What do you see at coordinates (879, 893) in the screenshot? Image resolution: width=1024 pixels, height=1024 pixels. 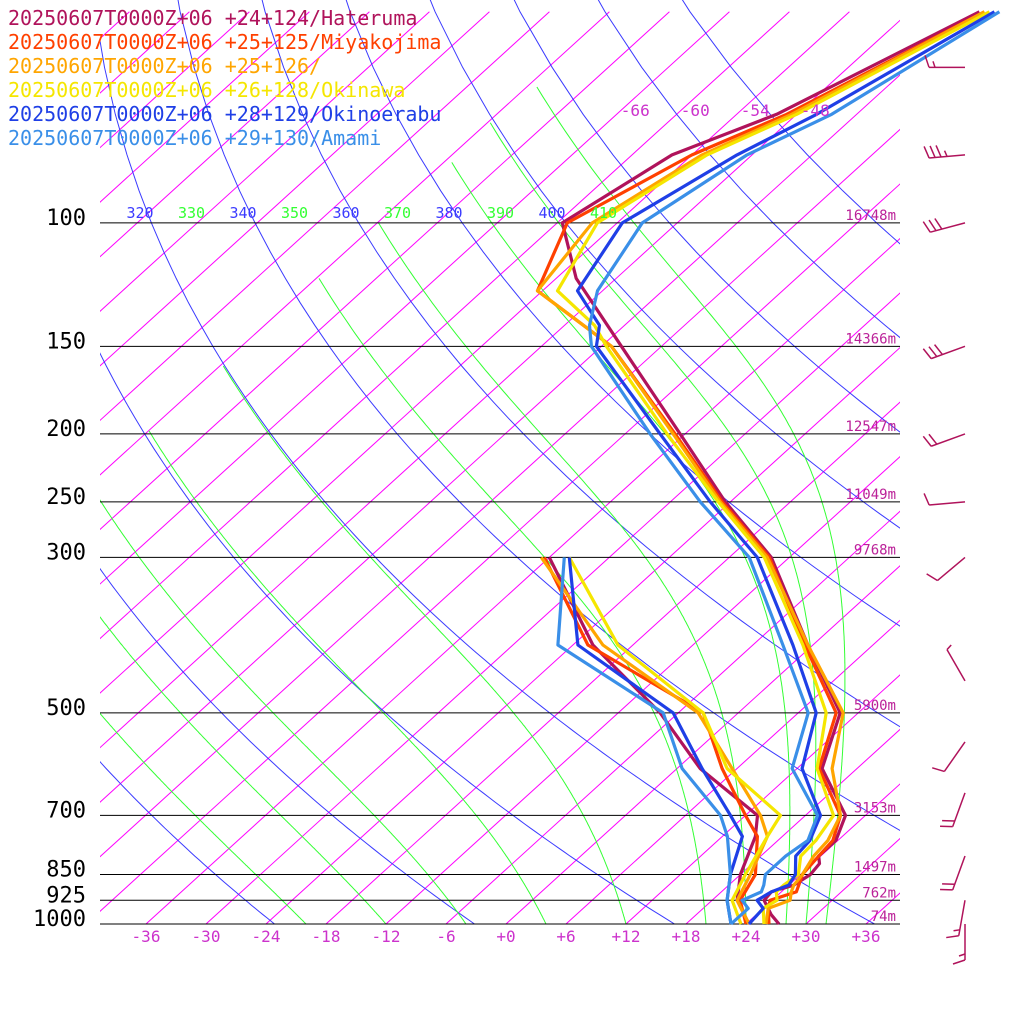 I see `height-label: 762m` at bounding box center [879, 893].